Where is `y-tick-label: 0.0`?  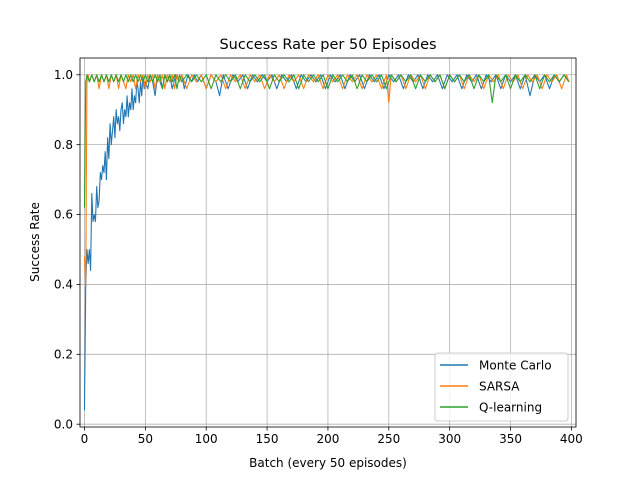 y-tick-label: 0.0 is located at coordinates (63, 424).